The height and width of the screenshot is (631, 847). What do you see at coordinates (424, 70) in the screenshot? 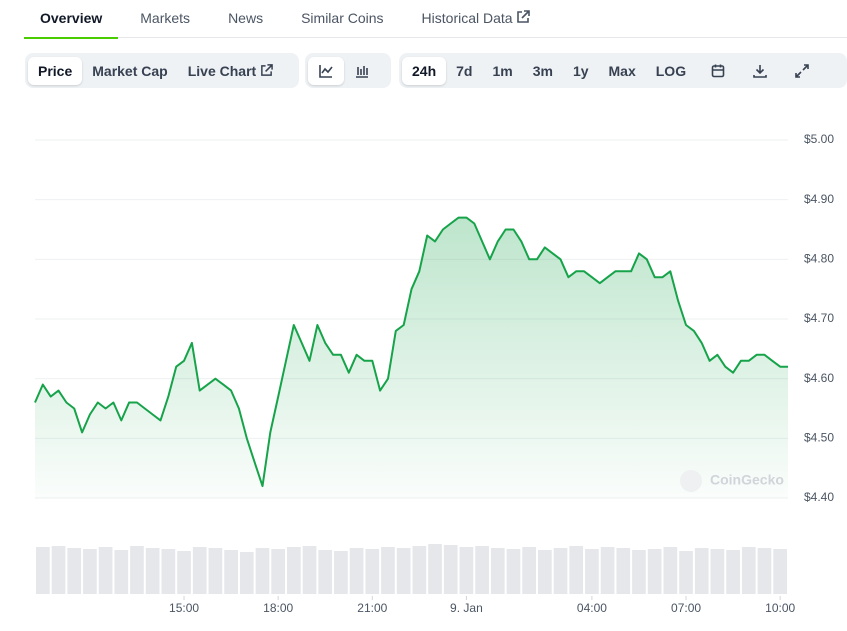
I see `range-button: 24h` at bounding box center [424, 70].